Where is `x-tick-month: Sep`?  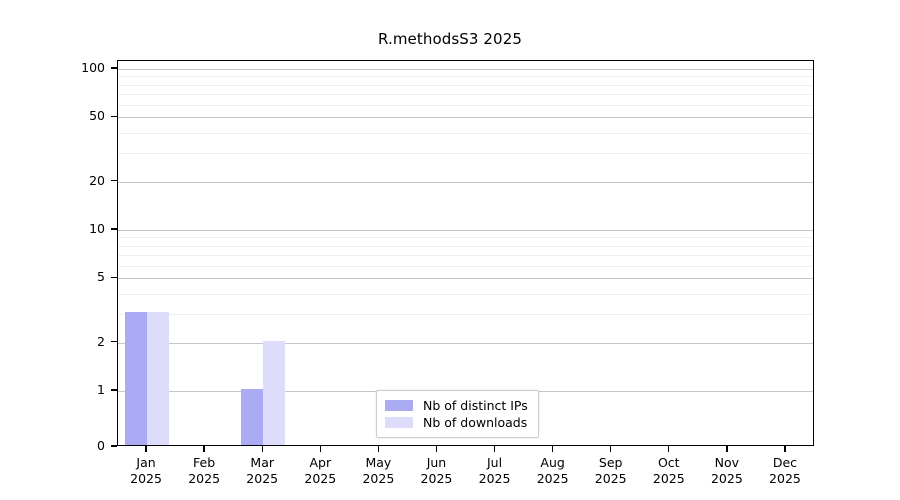
x-tick-month: Sep is located at coordinates (610, 462).